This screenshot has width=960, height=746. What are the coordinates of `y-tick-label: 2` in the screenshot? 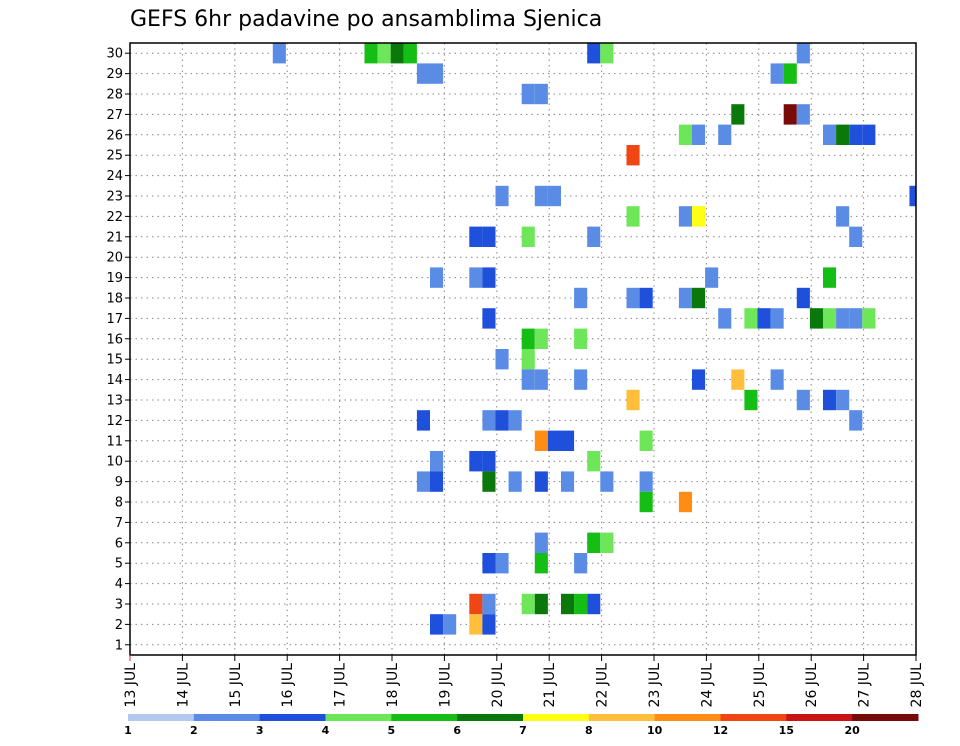 It's located at (119, 625).